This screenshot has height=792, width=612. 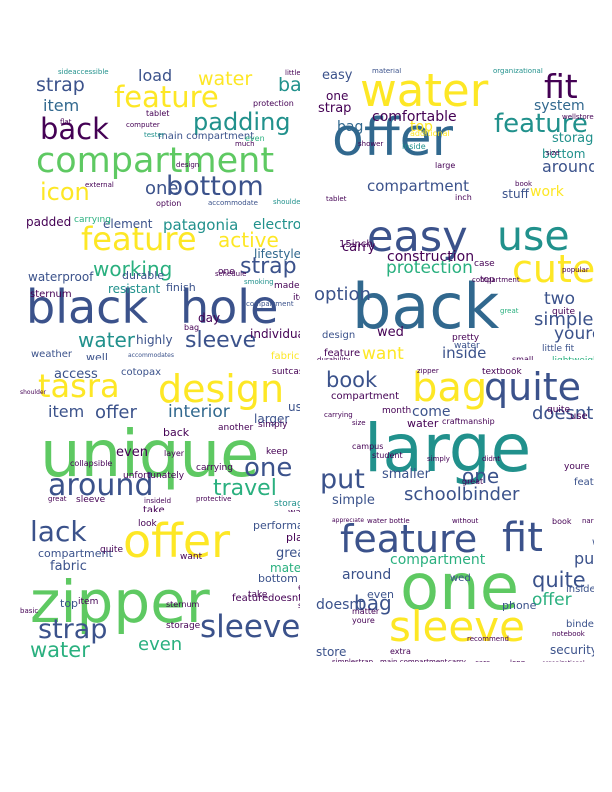 I want to click on cloud-word: small, so click(x=523, y=358).